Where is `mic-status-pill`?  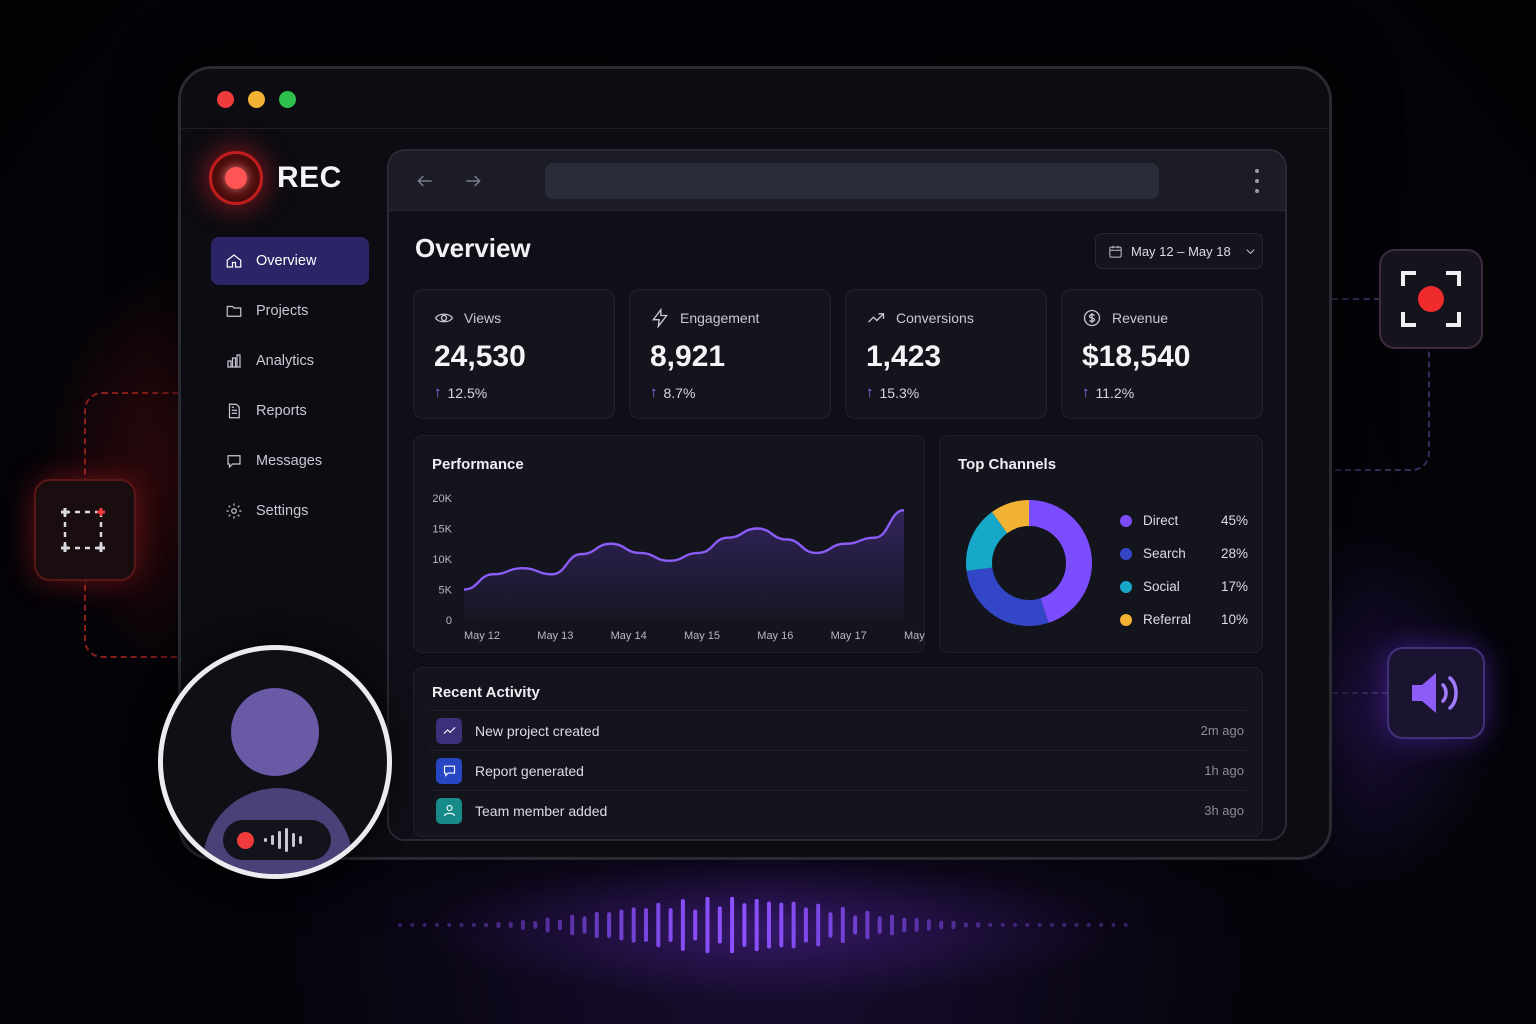 mic-status-pill is located at coordinates (277, 840).